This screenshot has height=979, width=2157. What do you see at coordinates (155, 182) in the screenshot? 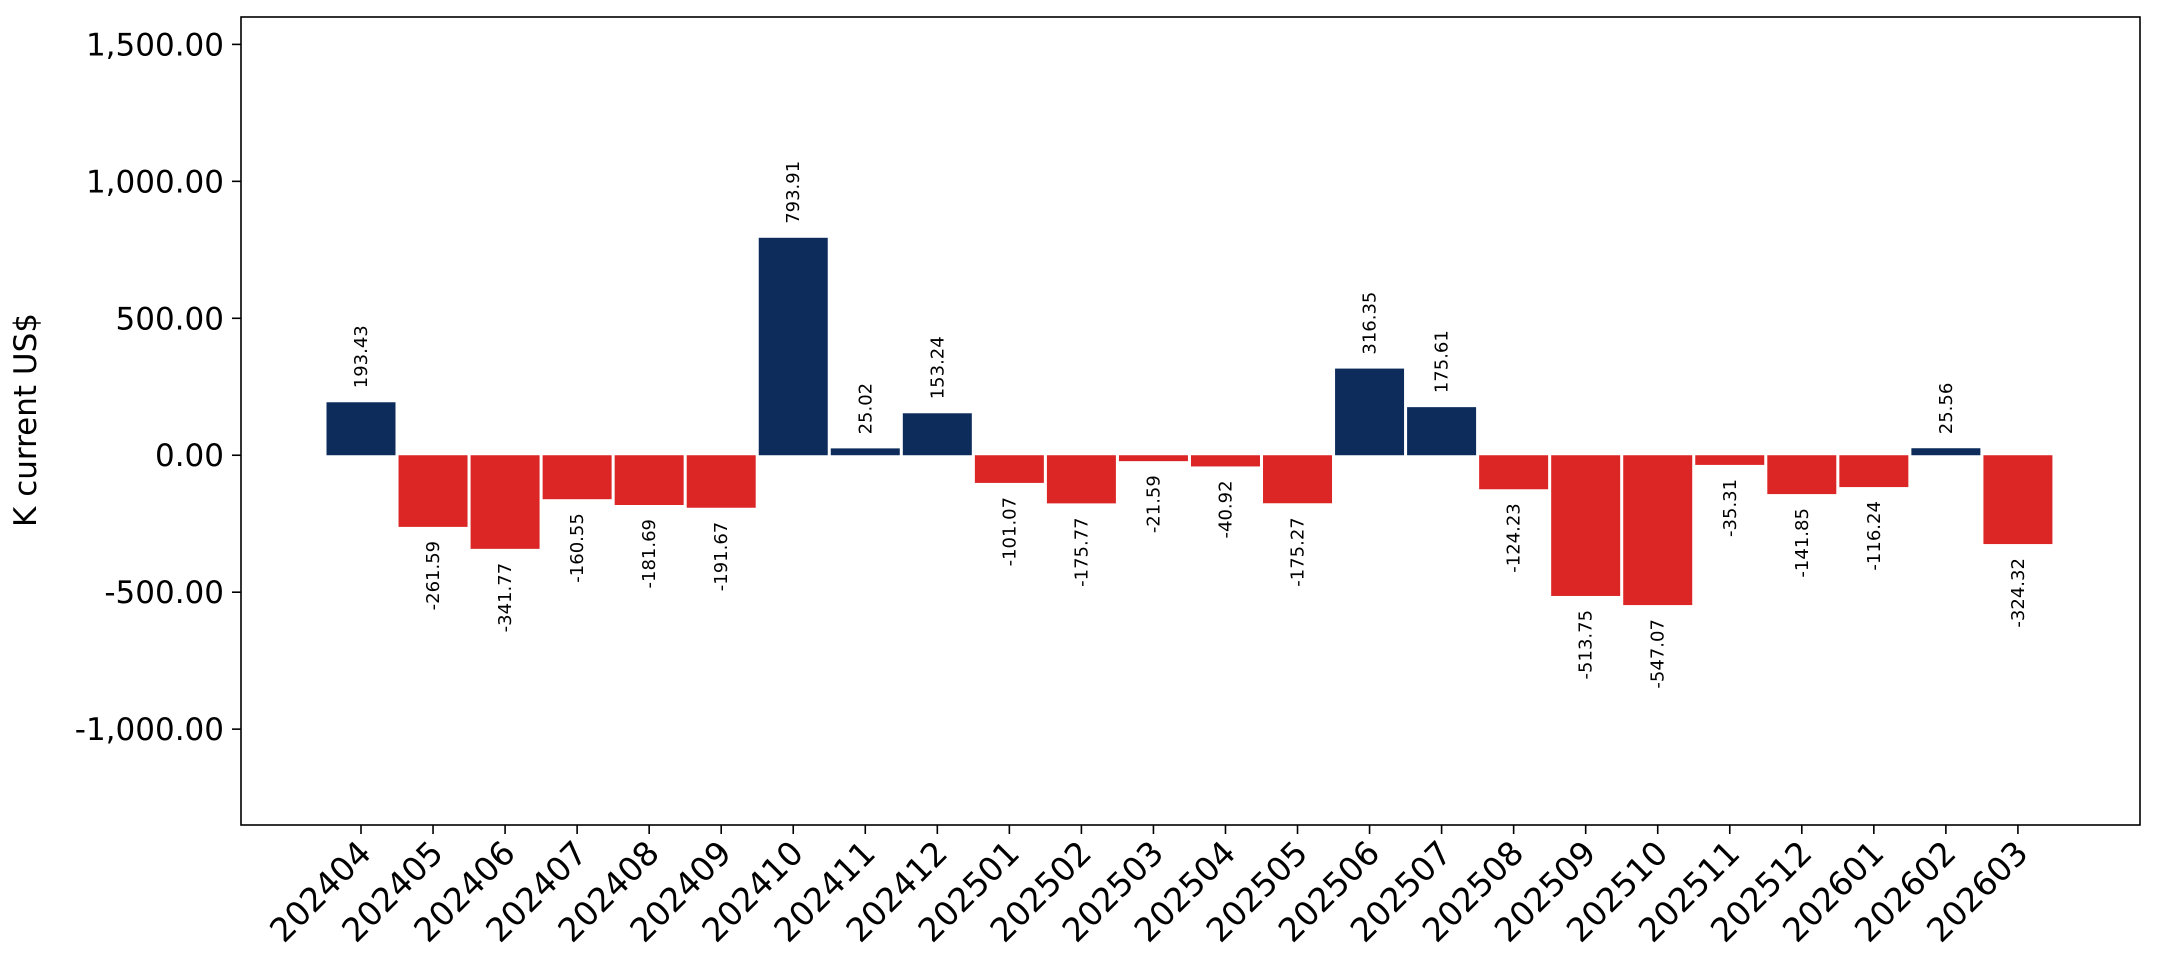
I see `y-tick-label: 1,000.00` at bounding box center [155, 182].